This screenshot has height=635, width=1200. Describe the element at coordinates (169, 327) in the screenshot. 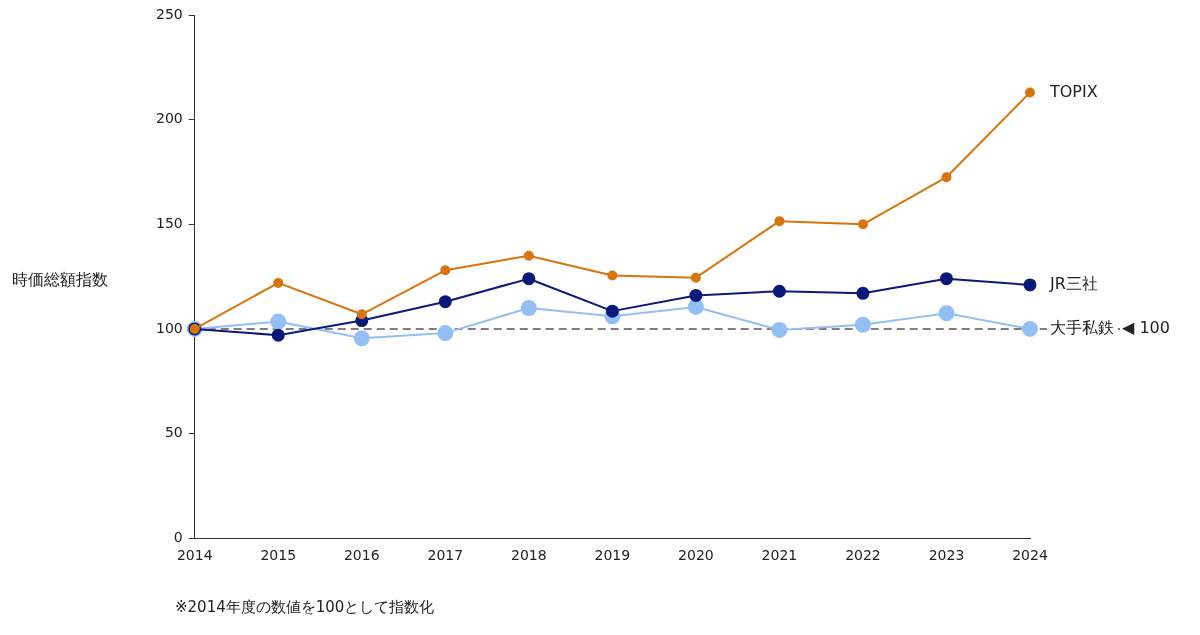

I see `y-tick-label: 100` at that location.